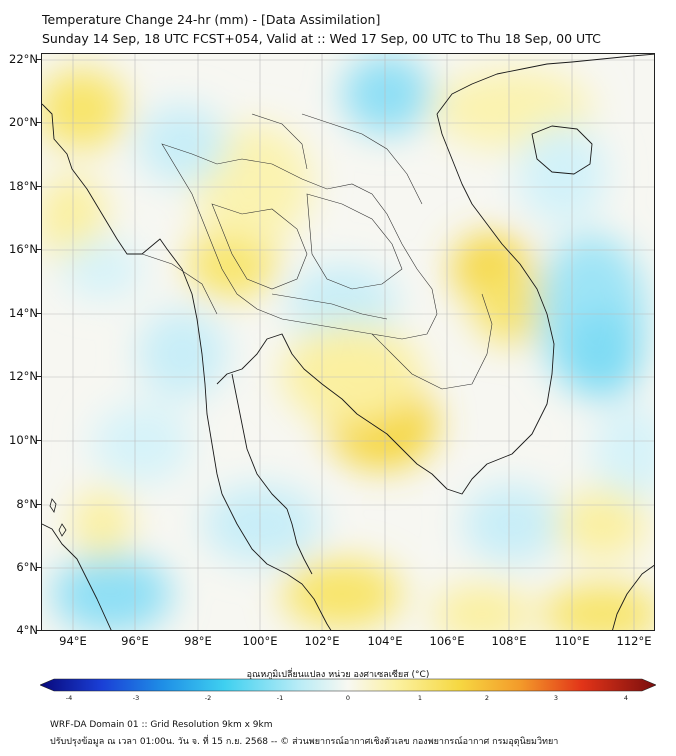 Image resolution: width=676 pixels, height=756 pixels. Describe the element at coordinates (135, 641) in the screenshot. I see `lon-label: 96°E` at that location.